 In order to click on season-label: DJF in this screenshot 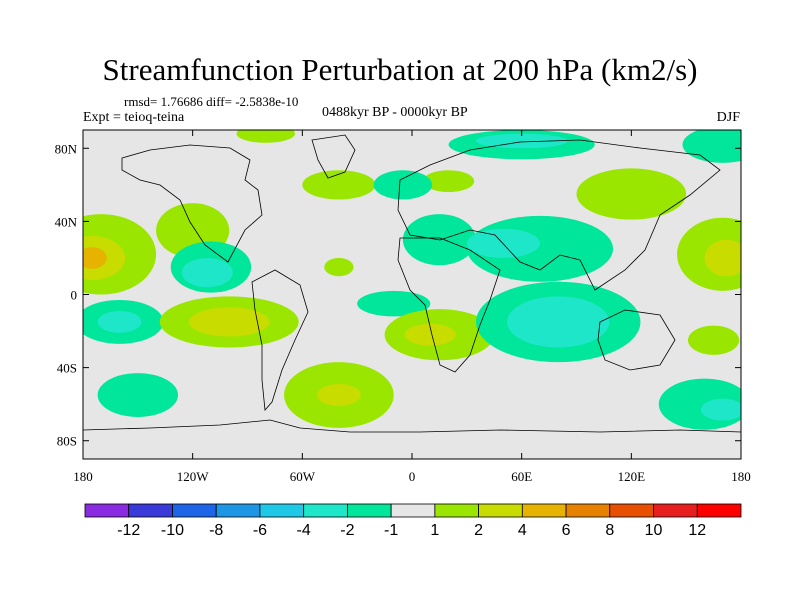, I will do `click(728, 117)`.